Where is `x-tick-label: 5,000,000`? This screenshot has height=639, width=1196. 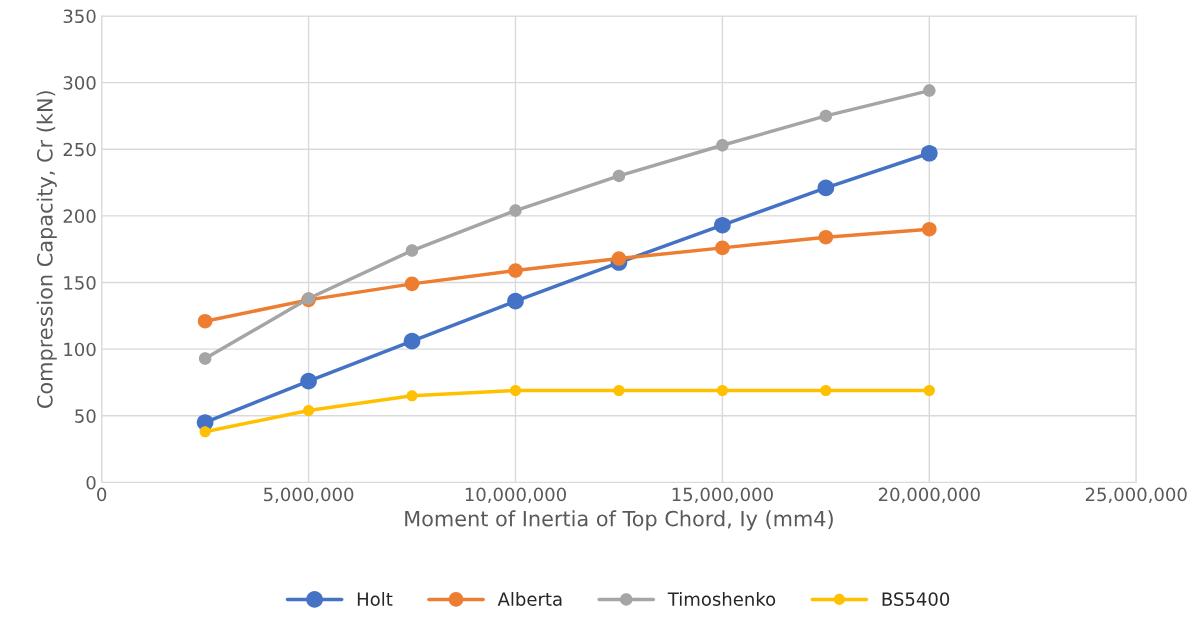 x-tick-label: 5,000,000 is located at coordinates (309, 495).